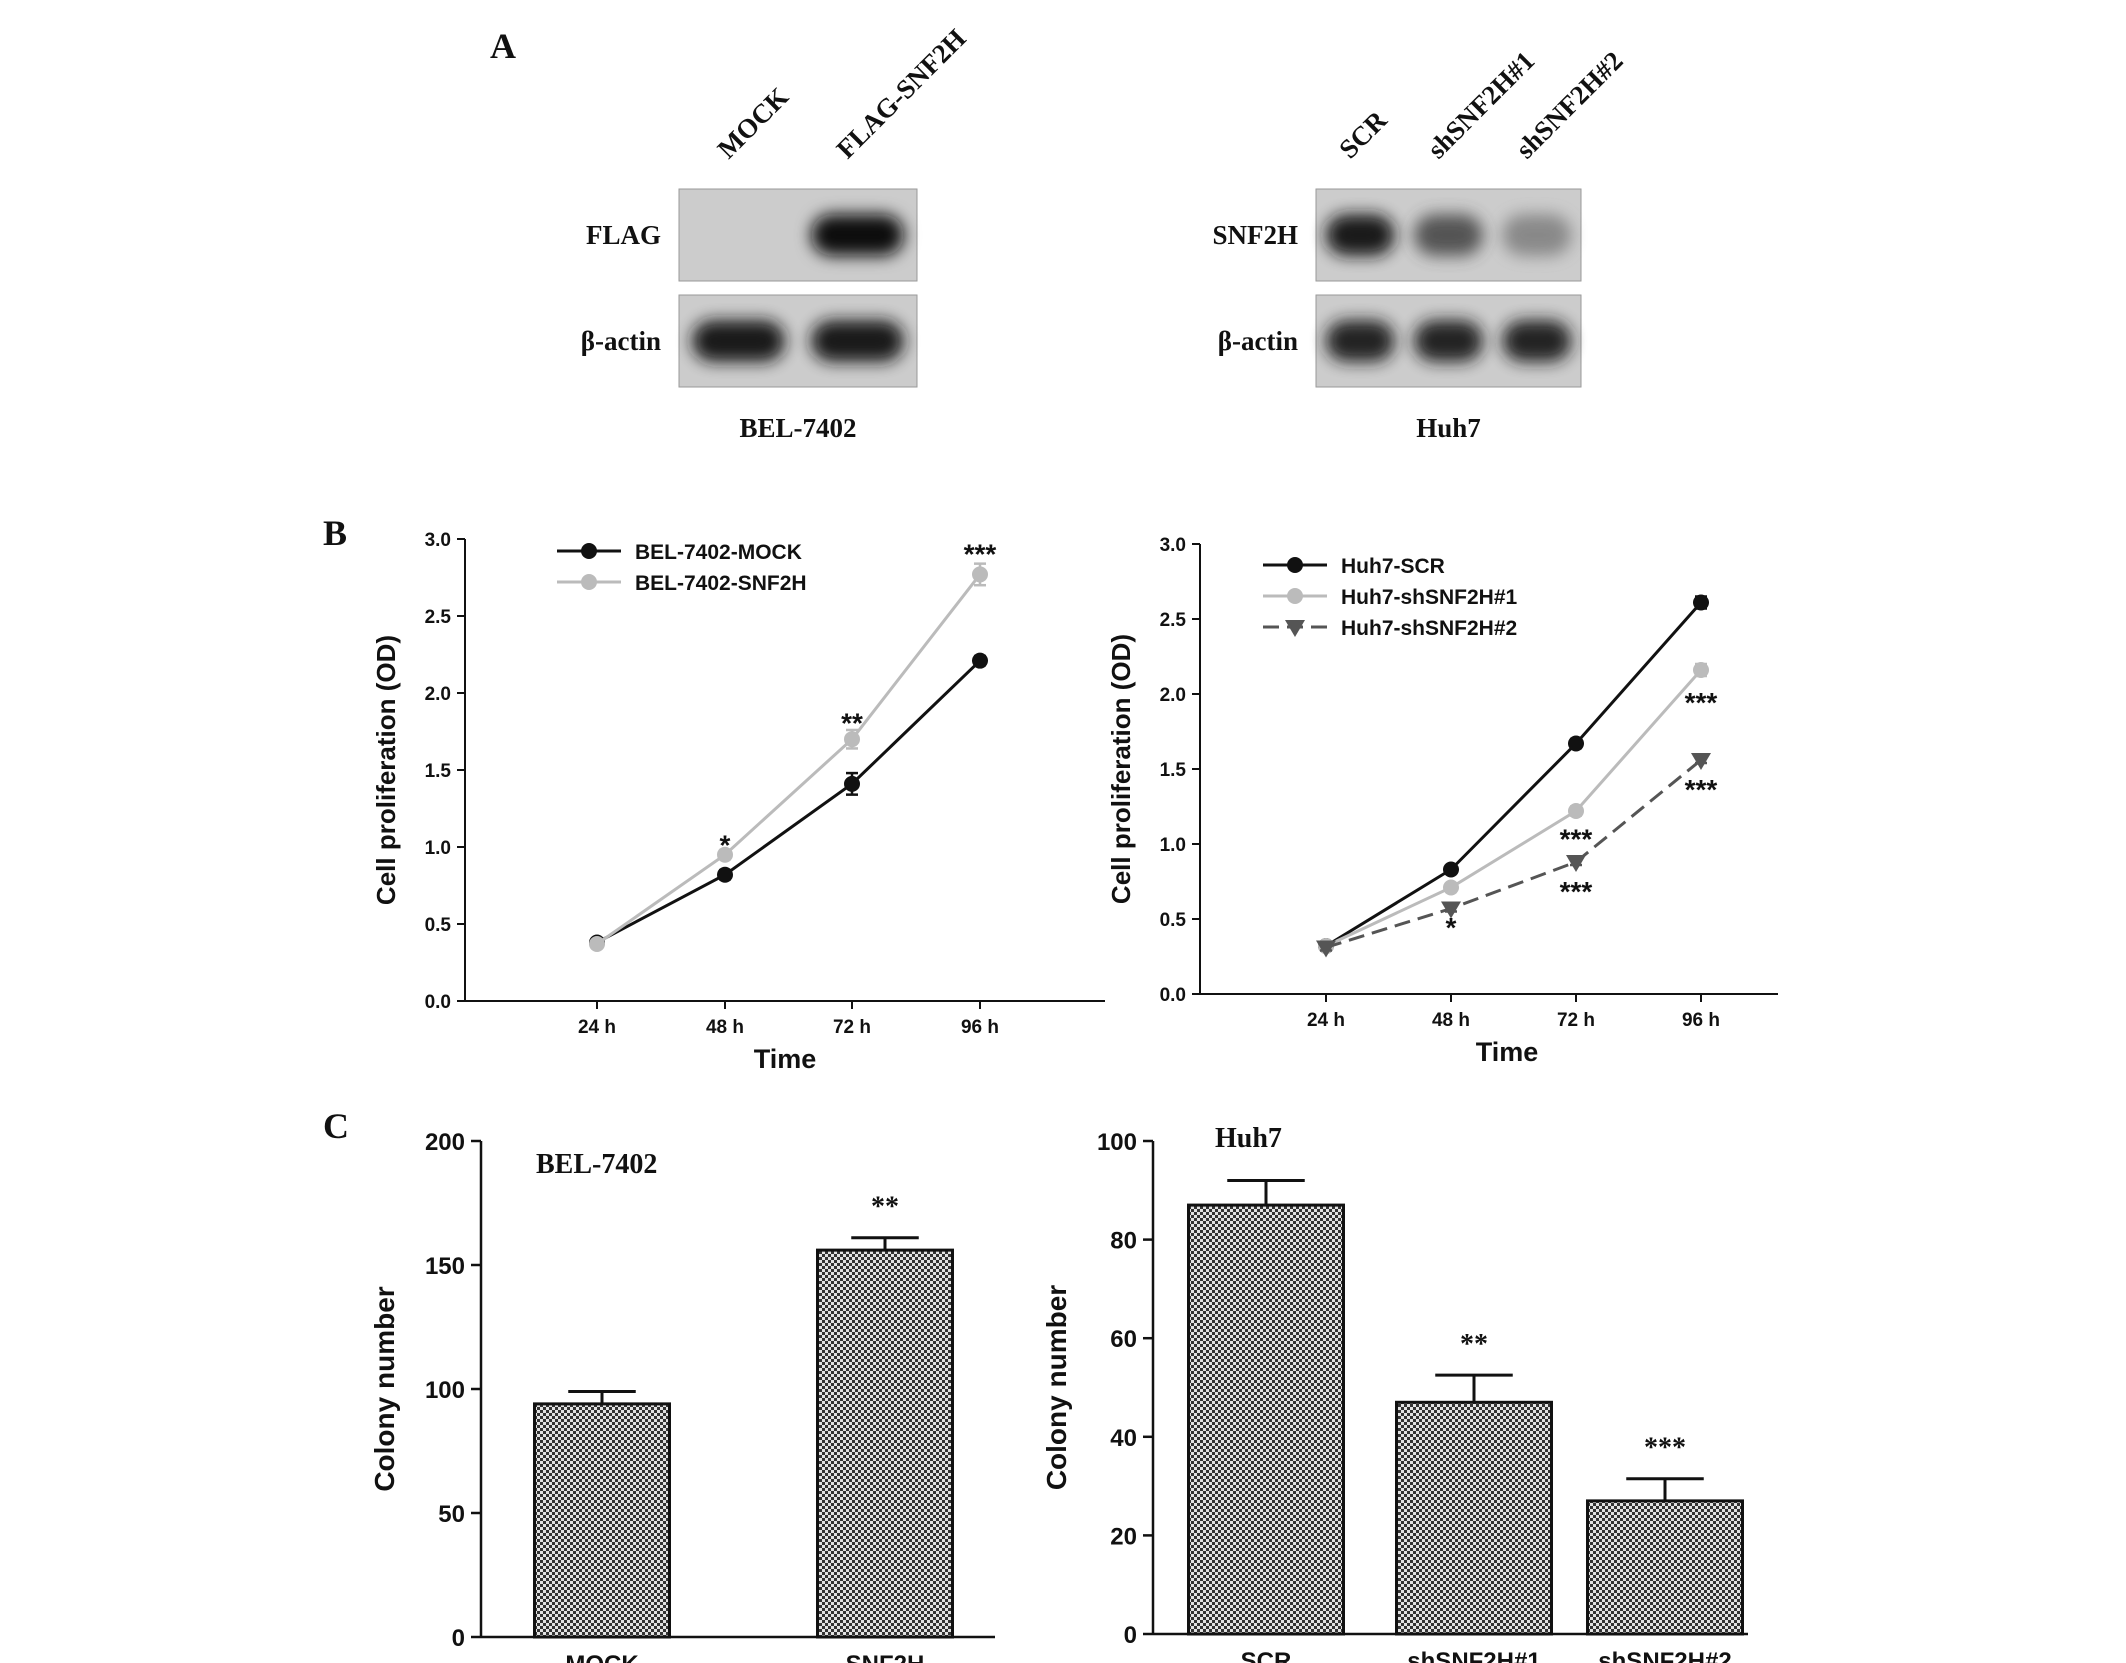 The image size is (2126, 1663). What do you see at coordinates (1117, 1142) in the screenshot?
I see `y-tick-label: 100` at bounding box center [1117, 1142].